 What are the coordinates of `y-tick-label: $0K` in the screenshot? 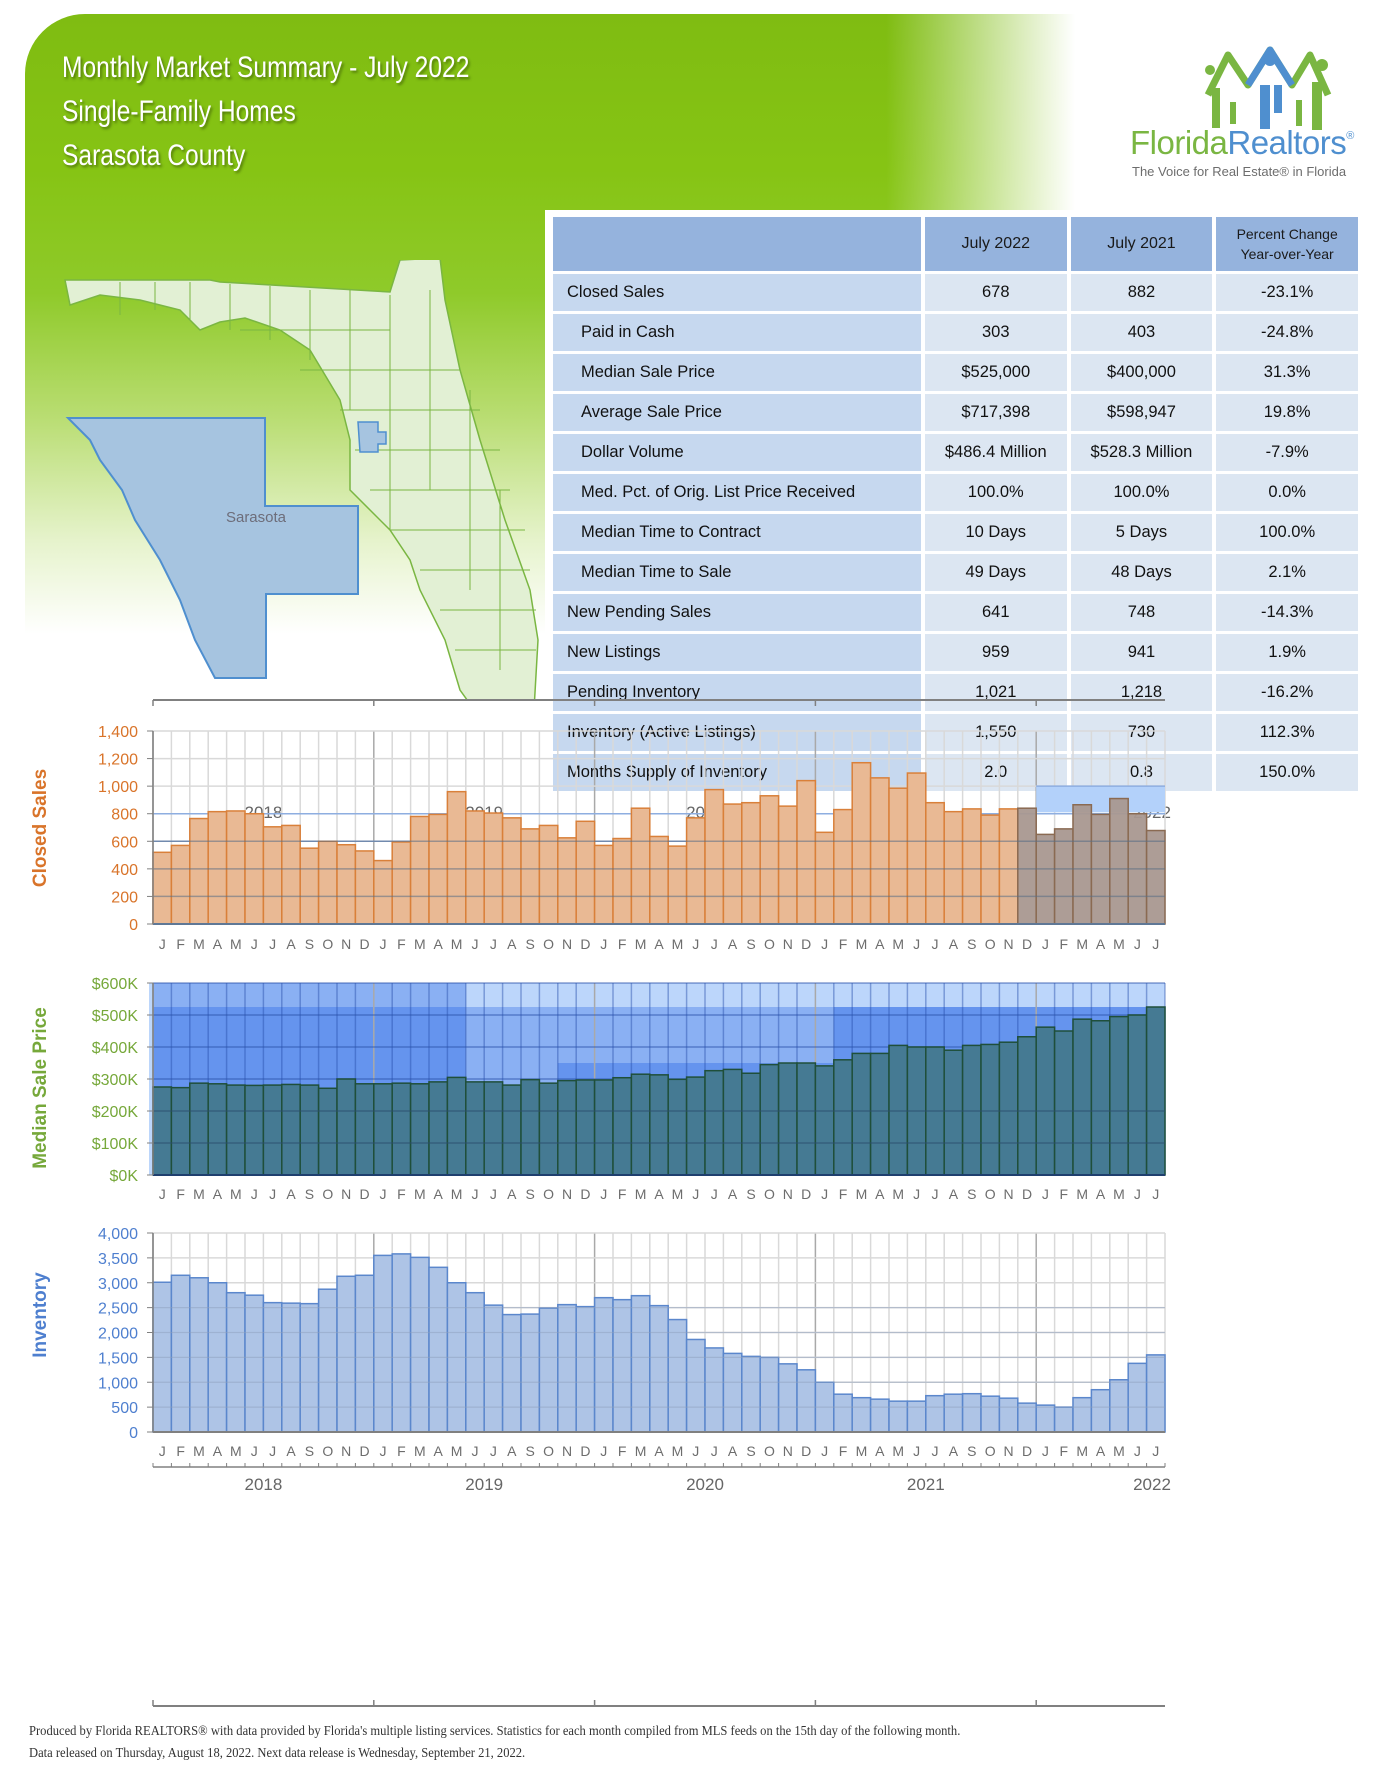 It's located at (124, 1176).